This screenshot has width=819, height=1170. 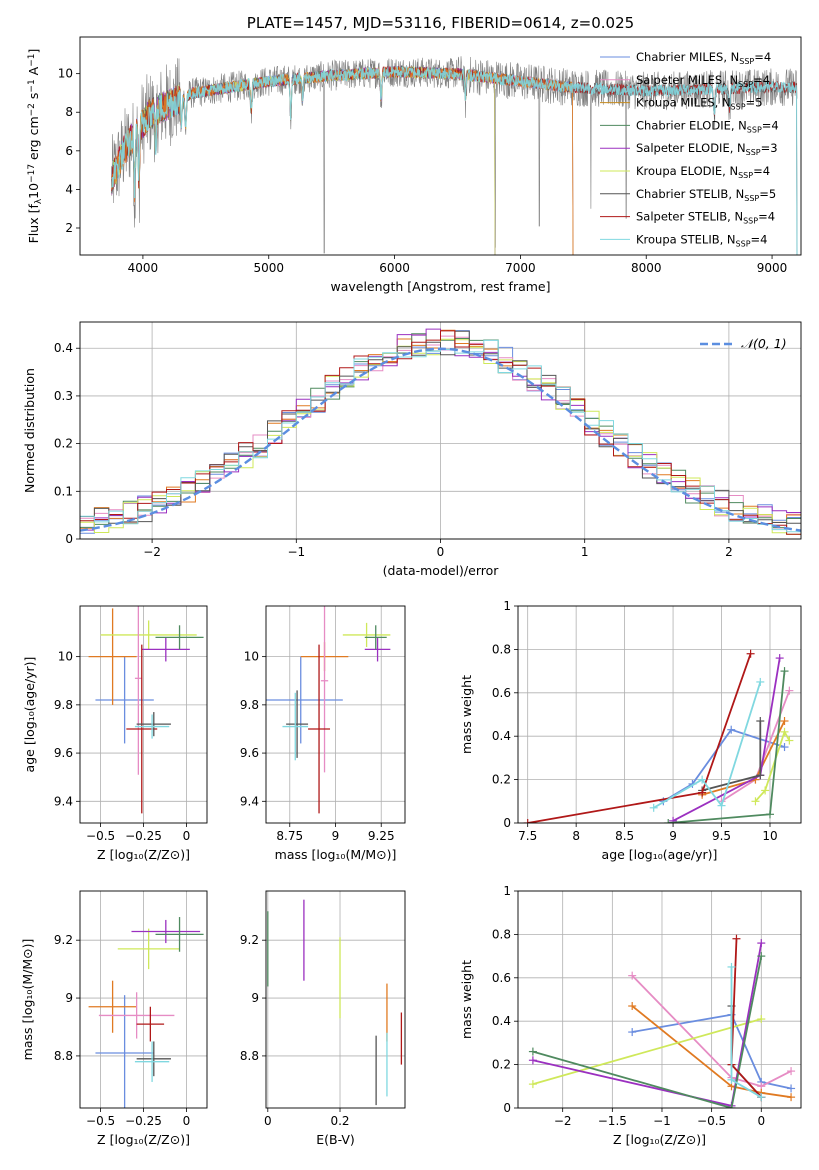 I want to click on y-tick-label: 4, so click(x=69, y=189).